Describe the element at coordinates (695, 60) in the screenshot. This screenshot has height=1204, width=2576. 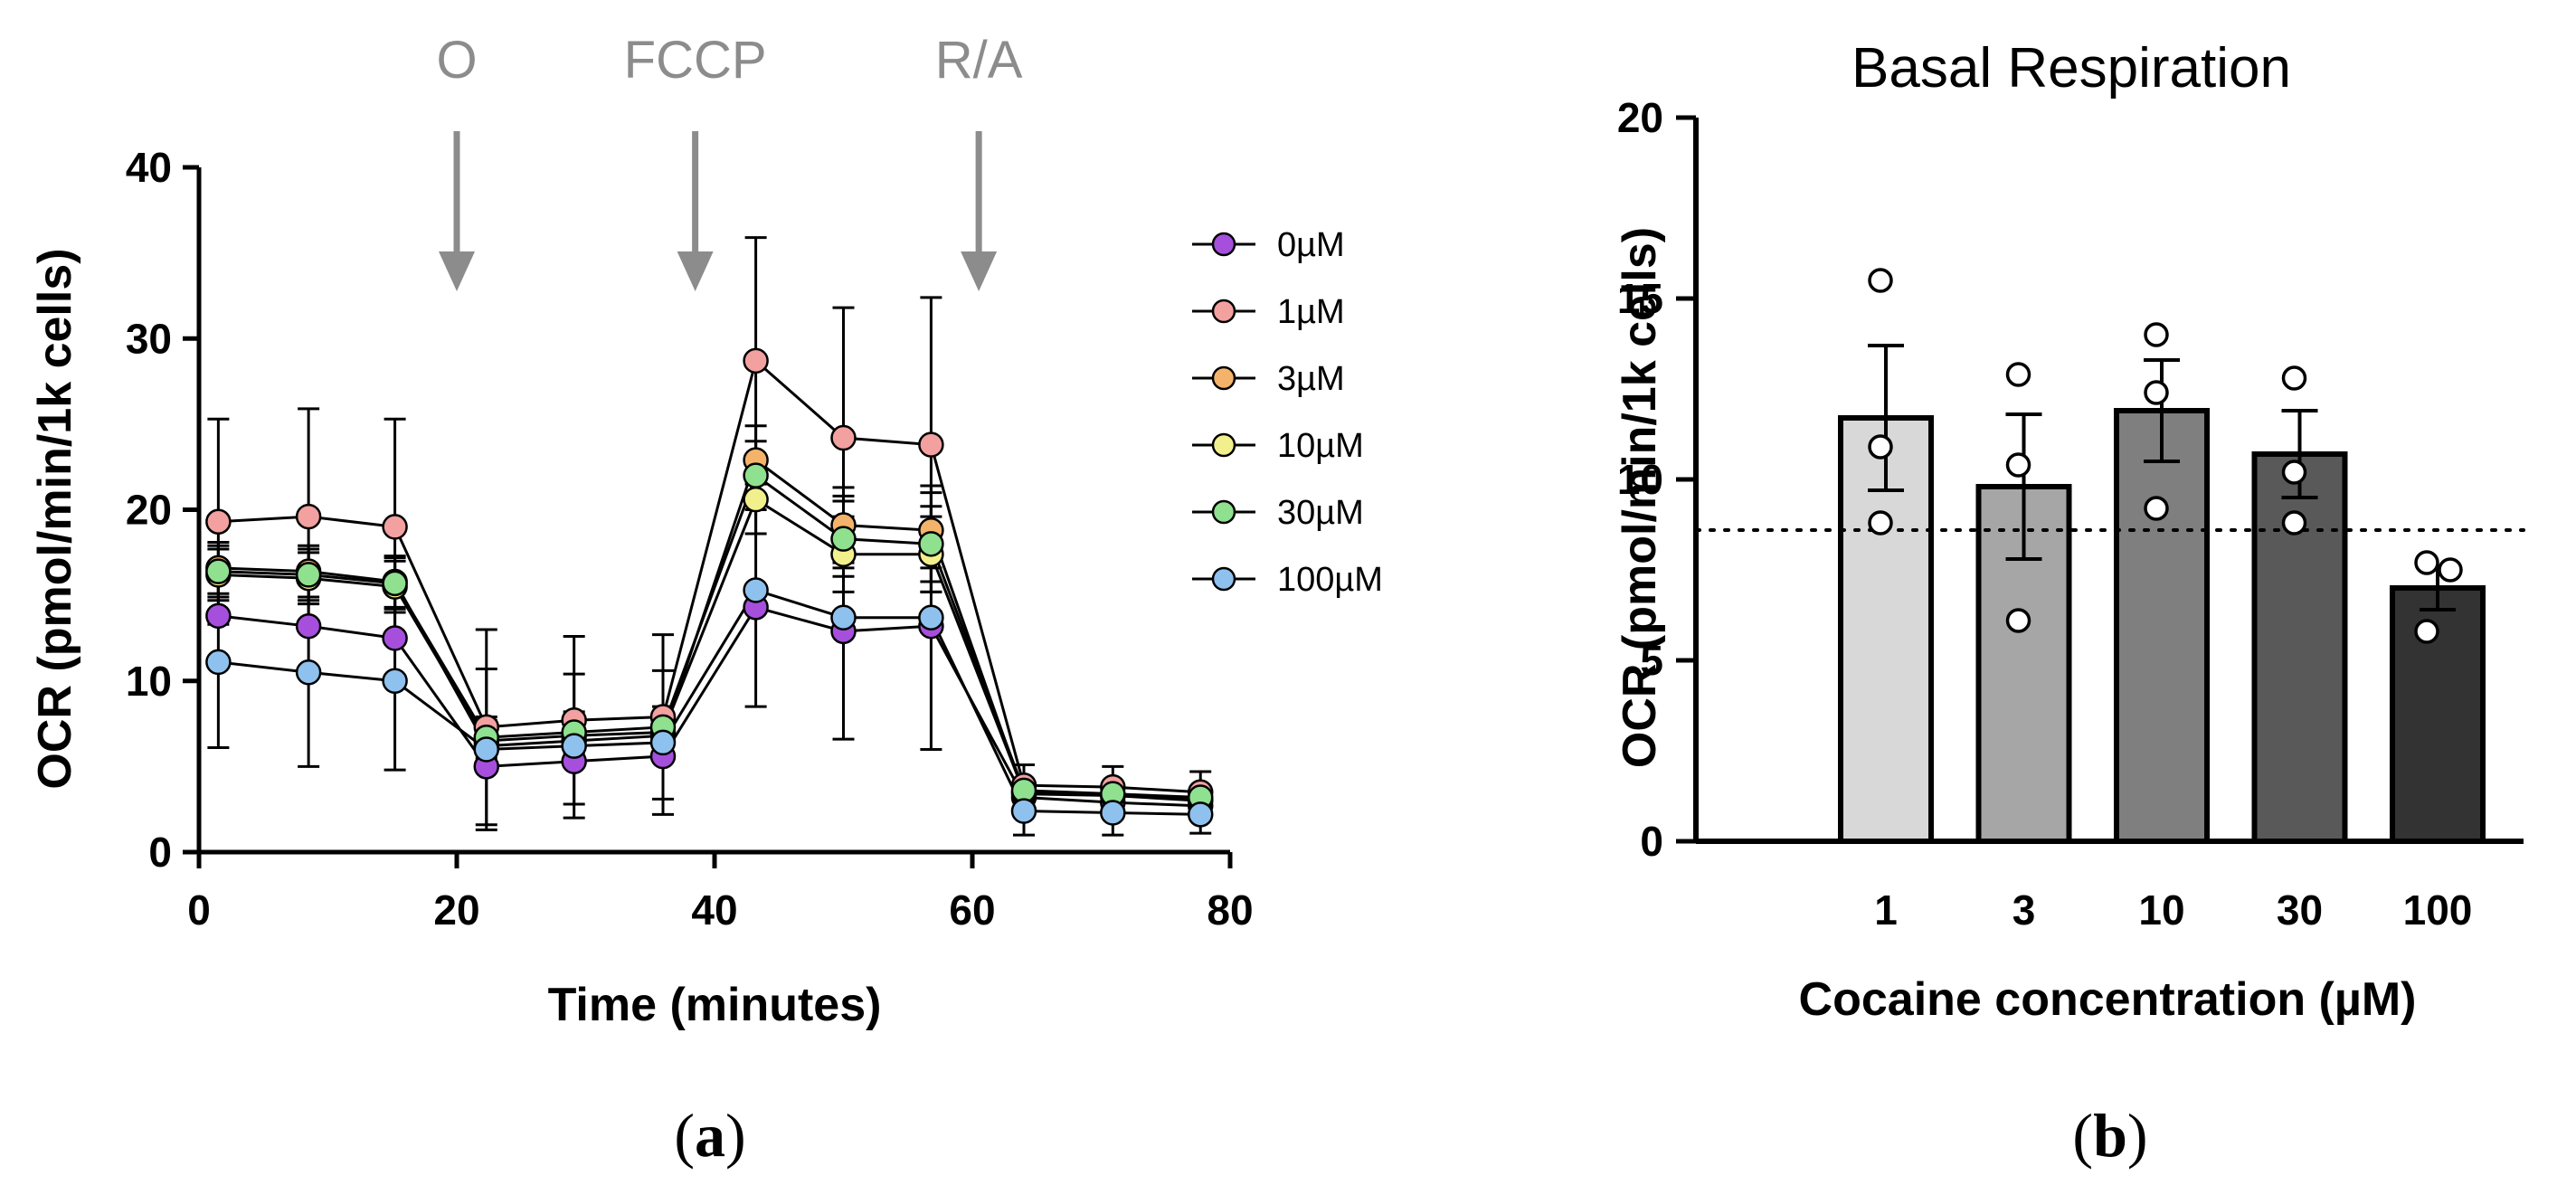
I see `injection-label: FCCP` at that location.